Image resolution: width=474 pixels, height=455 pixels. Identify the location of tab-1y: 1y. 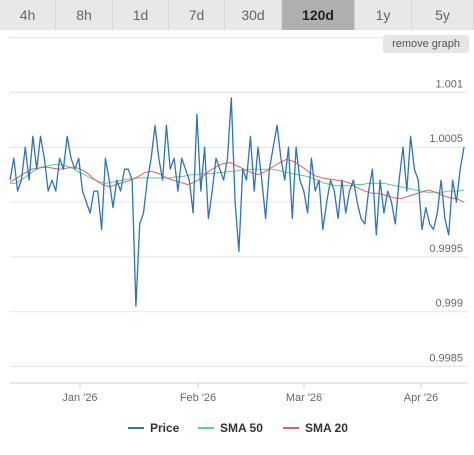
(383, 15).